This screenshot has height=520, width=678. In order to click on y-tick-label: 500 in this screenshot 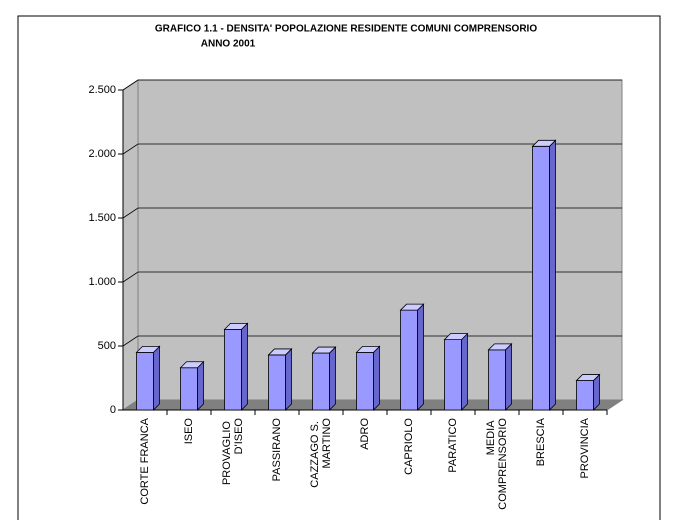, I will do `click(107, 346)`.